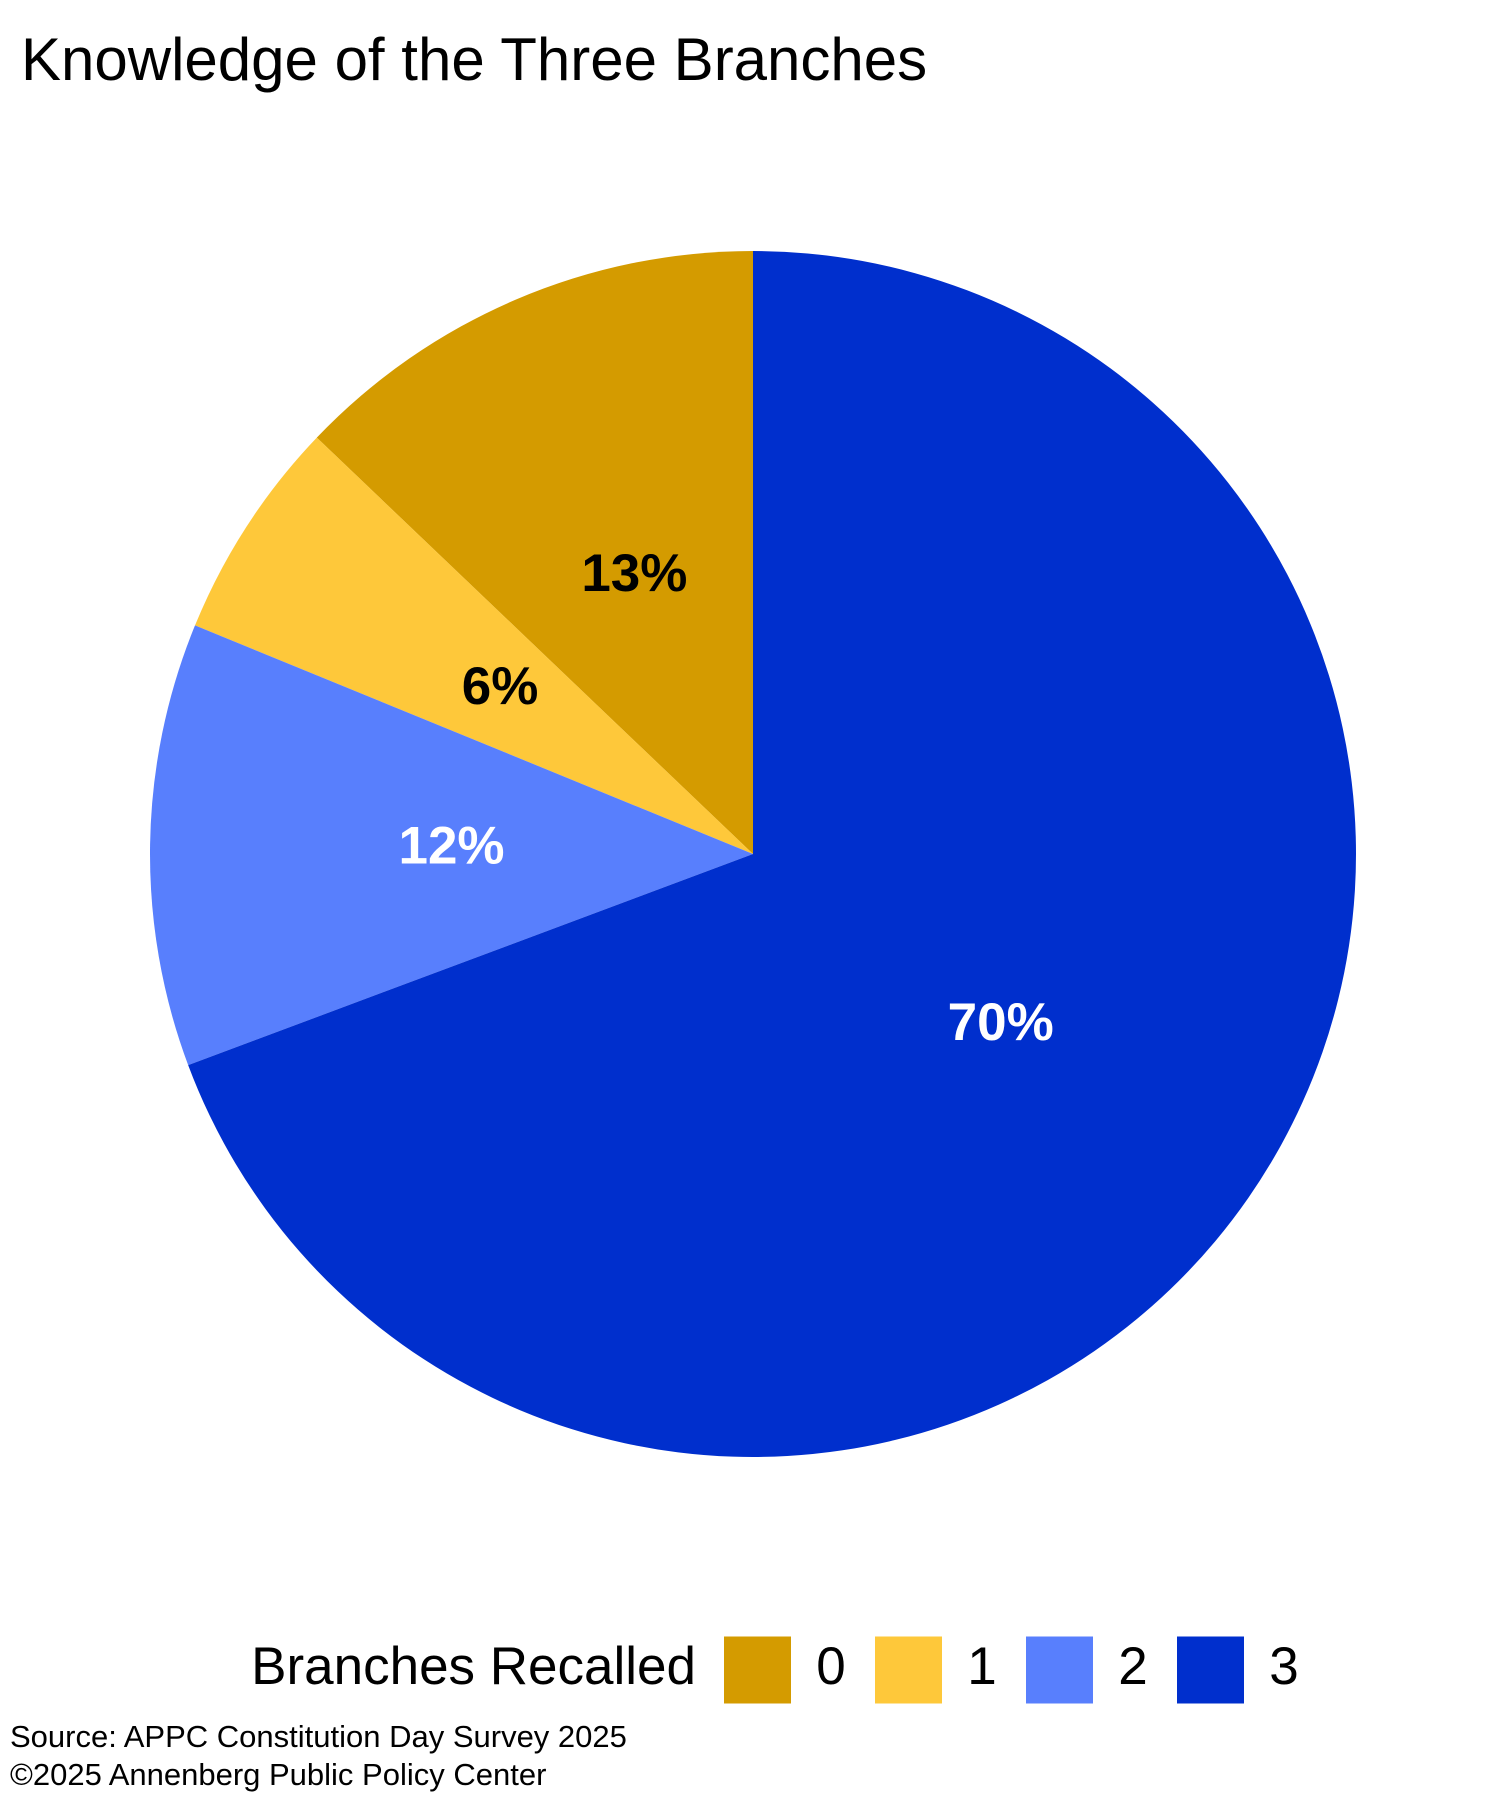 The image size is (1500, 1800). What do you see at coordinates (1001, 1022) in the screenshot?
I see `data-label: 70%` at bounding box center [1001, 1022].